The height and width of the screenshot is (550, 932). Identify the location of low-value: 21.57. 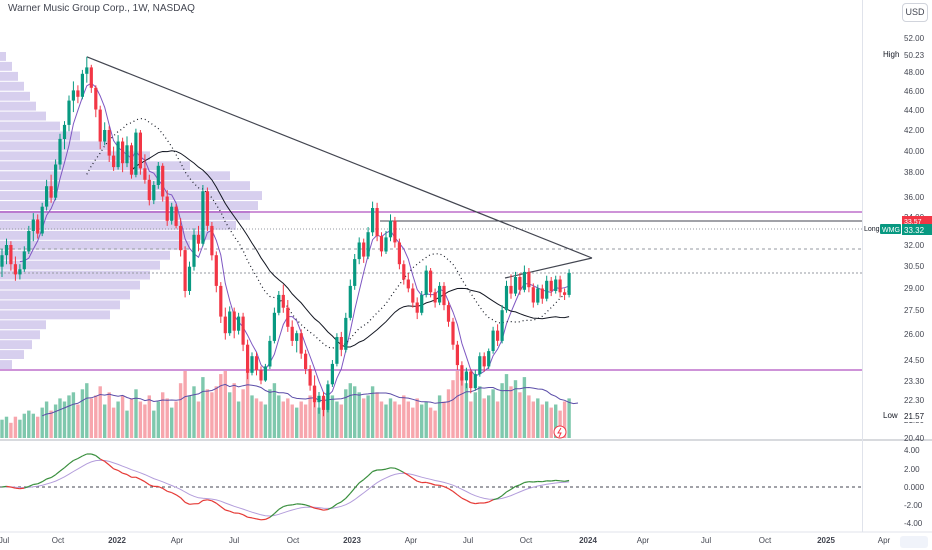
(914, 416).